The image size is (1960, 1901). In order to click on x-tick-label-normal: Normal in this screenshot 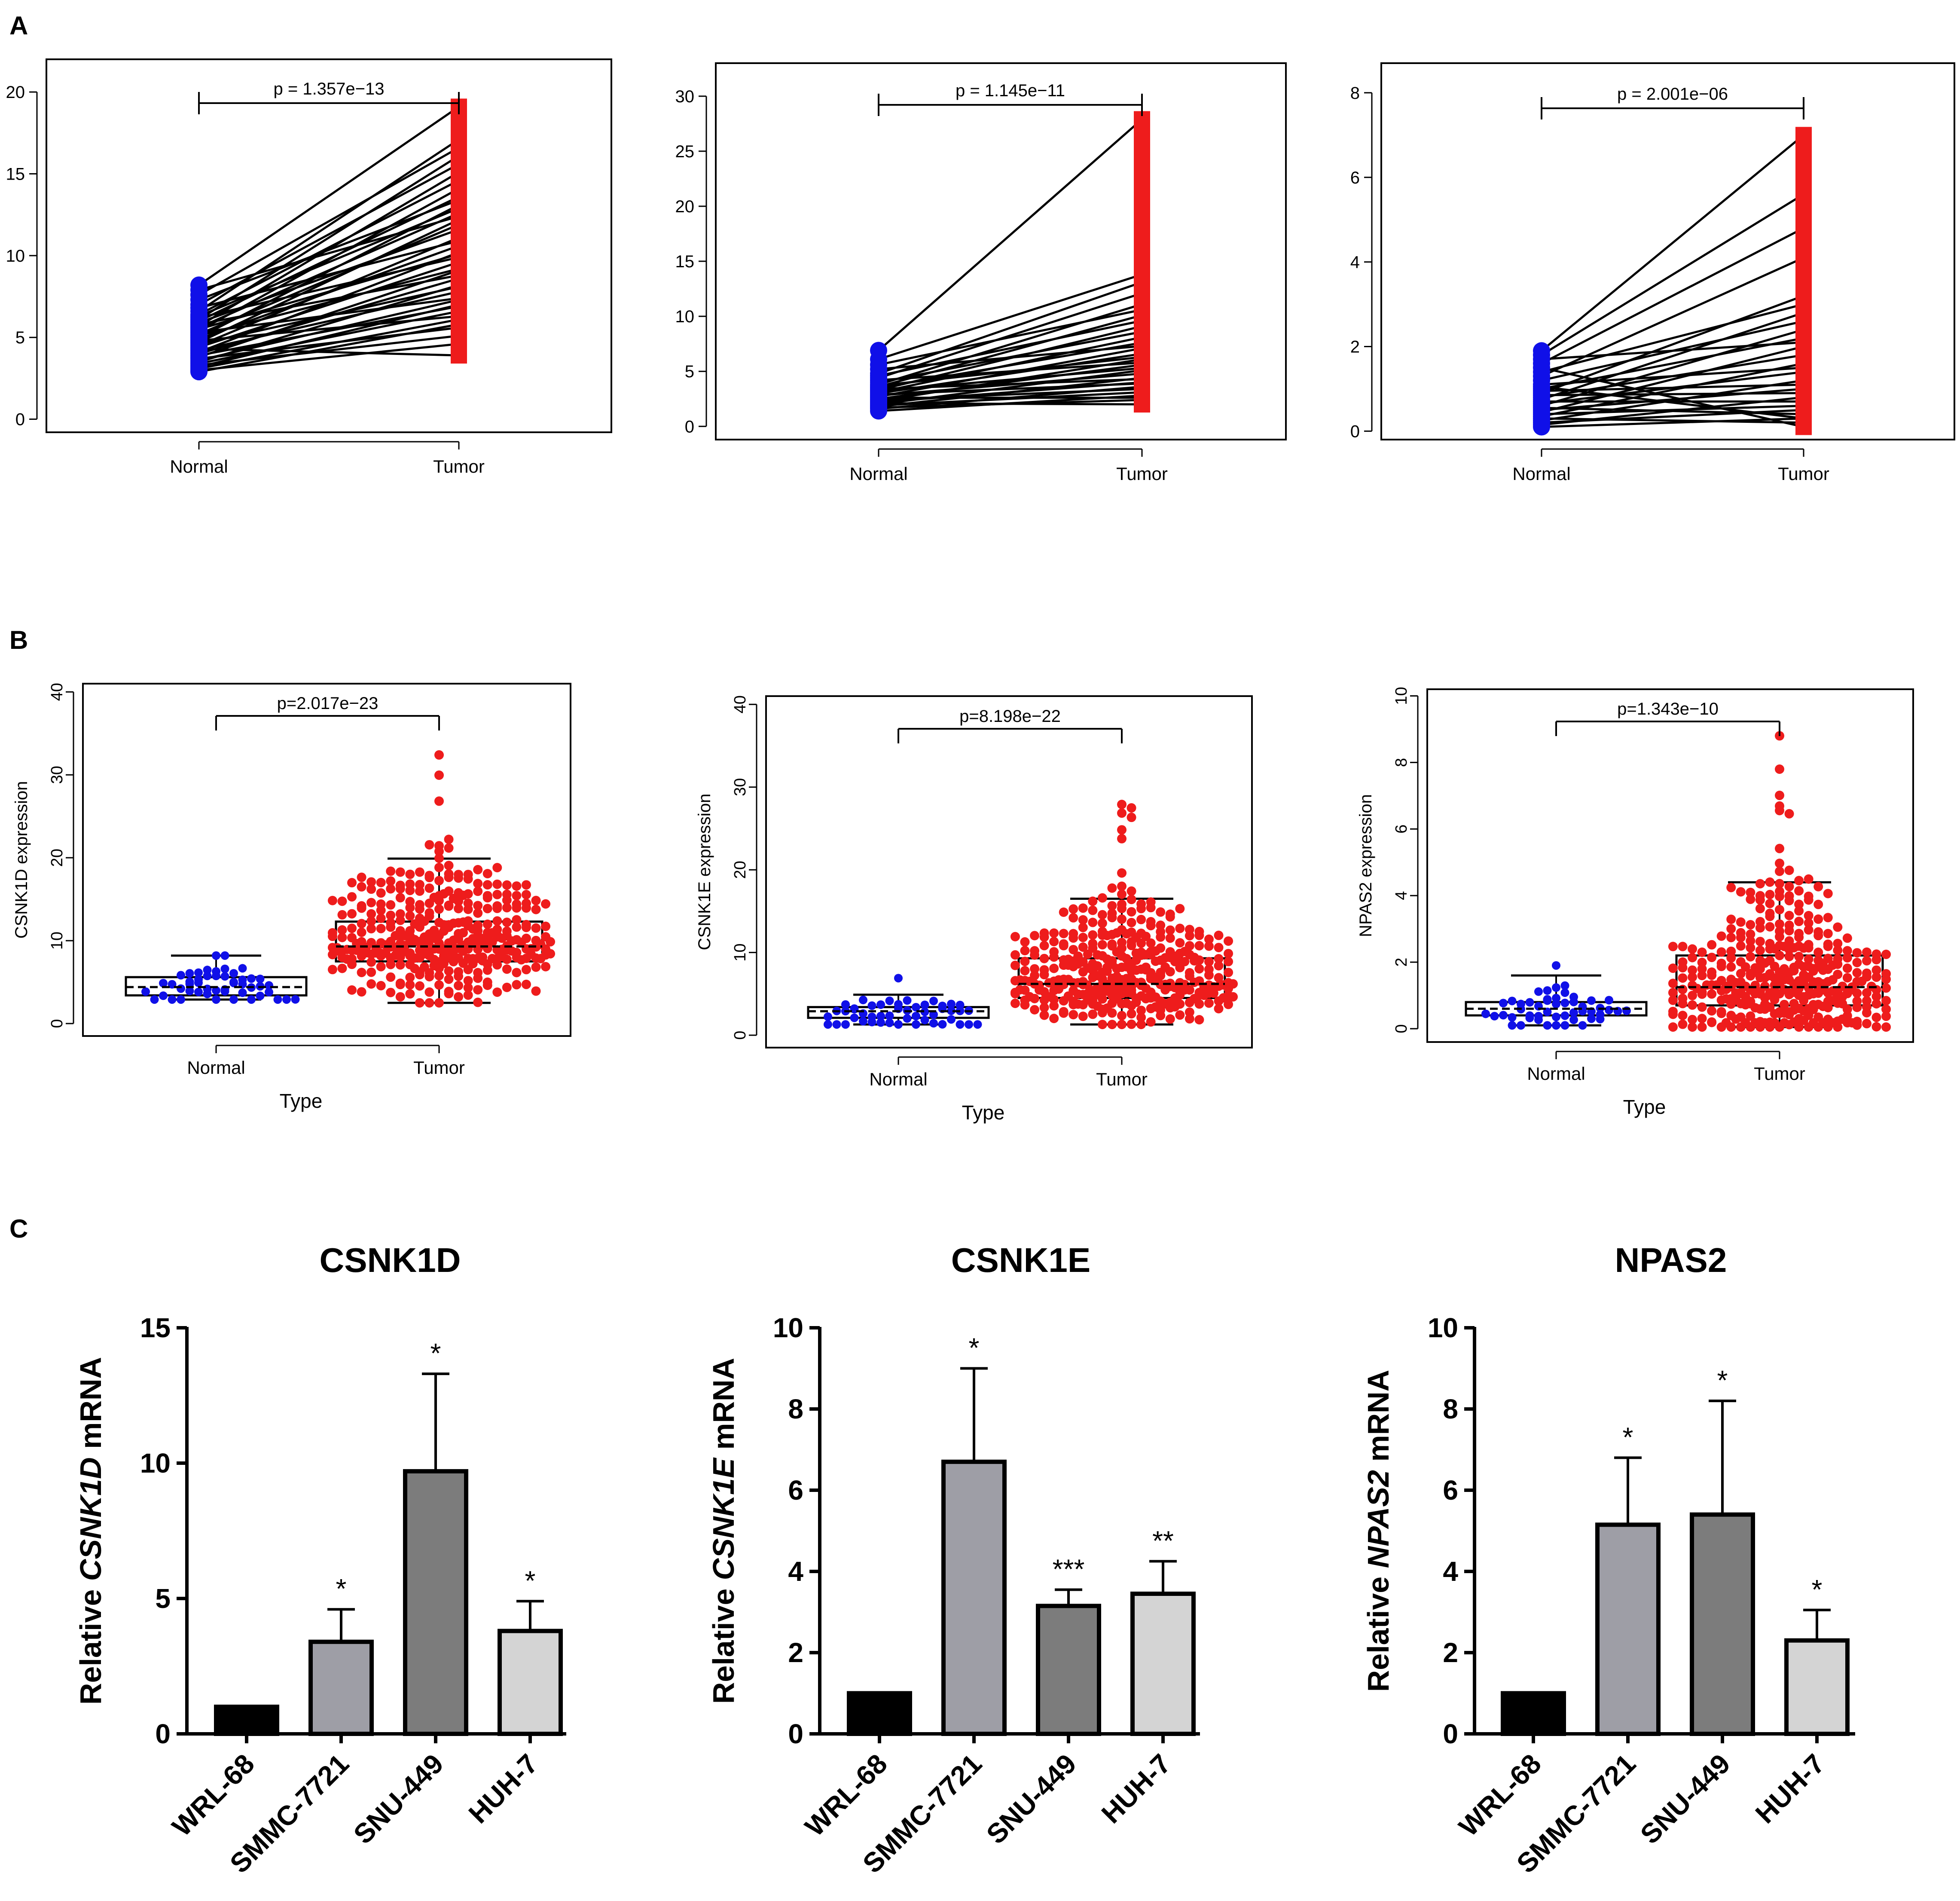, I will do `click(1541, 474)`.